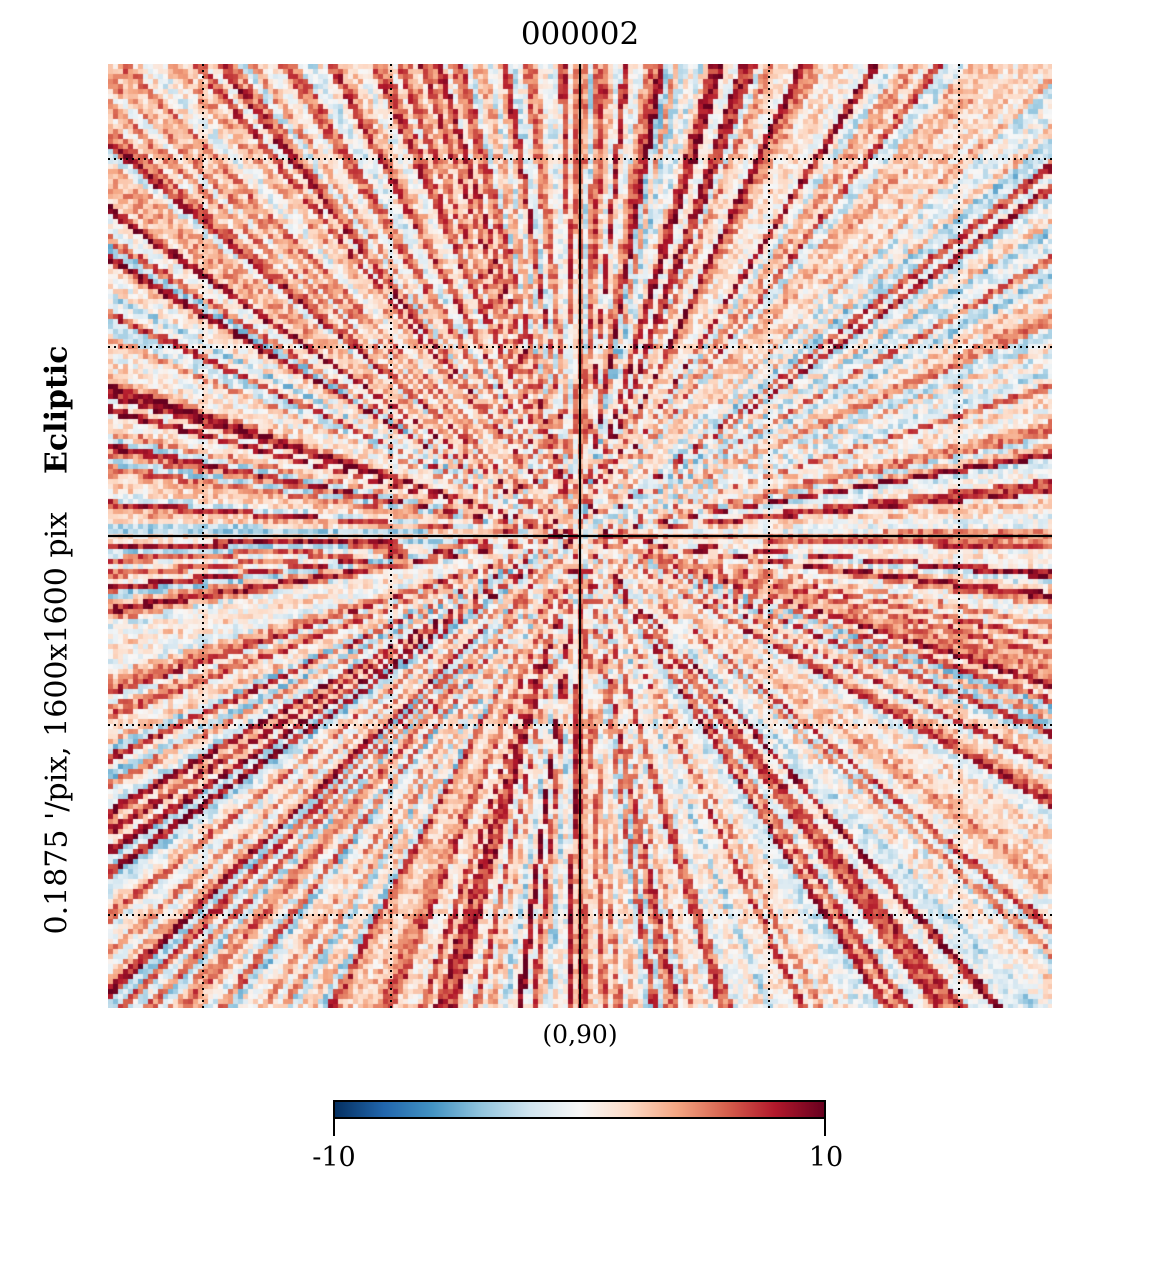 The height and width of the screenshot is (1280, 1160). I want to click on colorbar-tick-max, so click(825, 1127).